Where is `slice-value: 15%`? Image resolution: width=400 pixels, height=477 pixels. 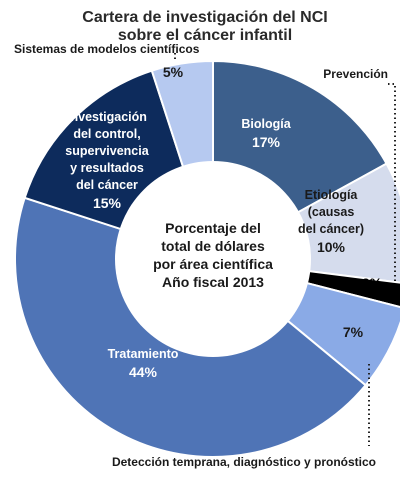 slice-value: 15% is located at coordinates (107, 203).